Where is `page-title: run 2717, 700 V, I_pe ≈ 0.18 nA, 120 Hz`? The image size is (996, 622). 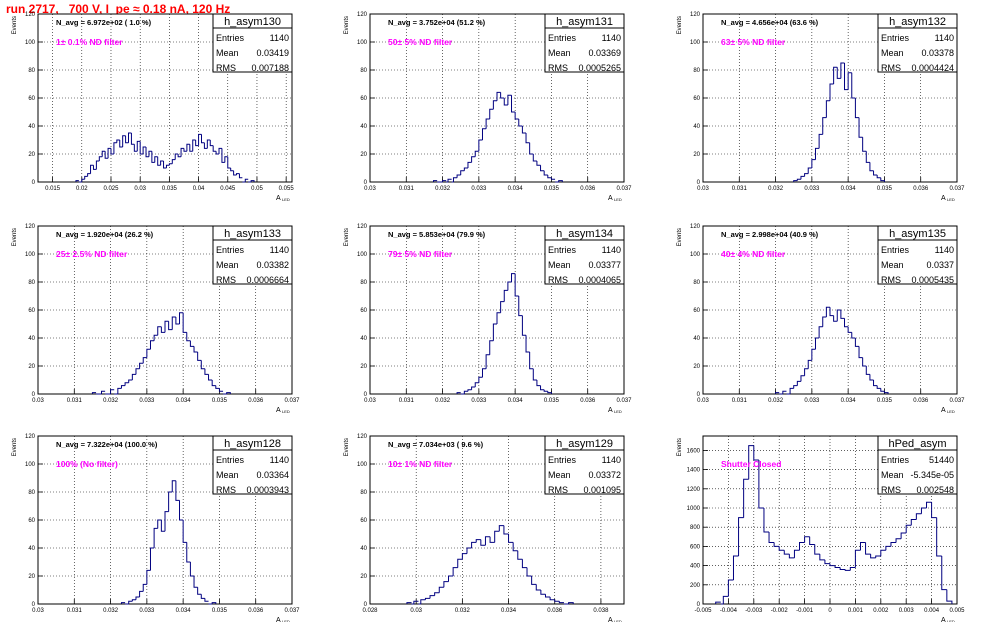
page-title: run 2717, 700 V, I_pe ≈ 0.18 nA, 120 Hz is located at coordinates (118, 9).